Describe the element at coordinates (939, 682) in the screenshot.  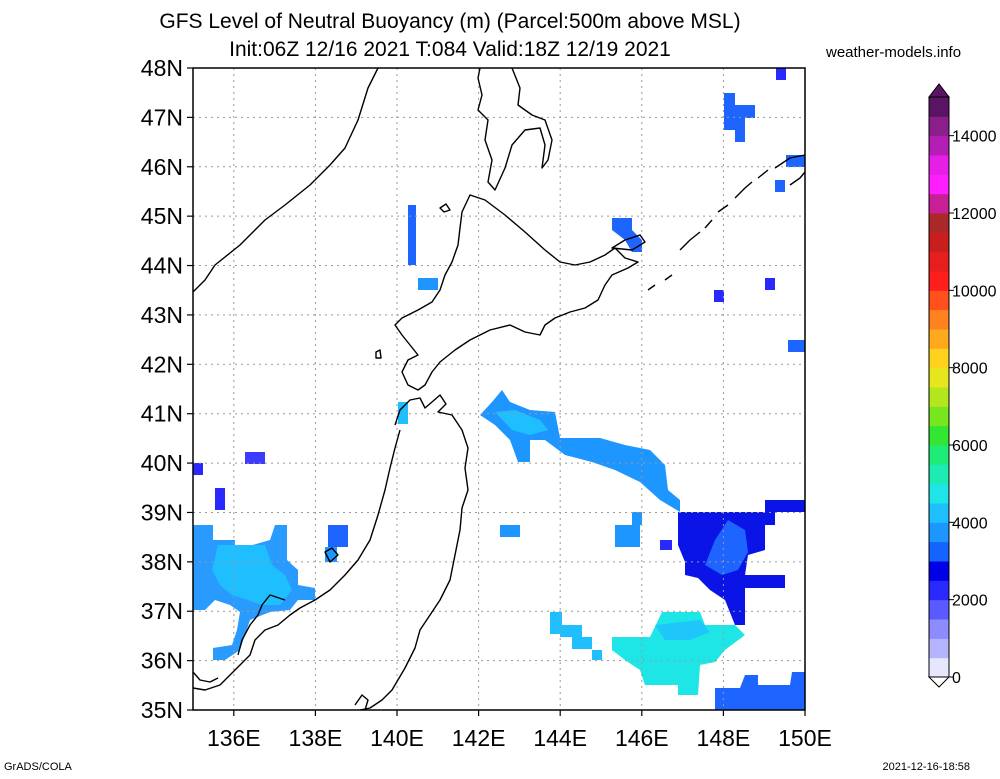
I see `colorbar-min-arrow` at that location.